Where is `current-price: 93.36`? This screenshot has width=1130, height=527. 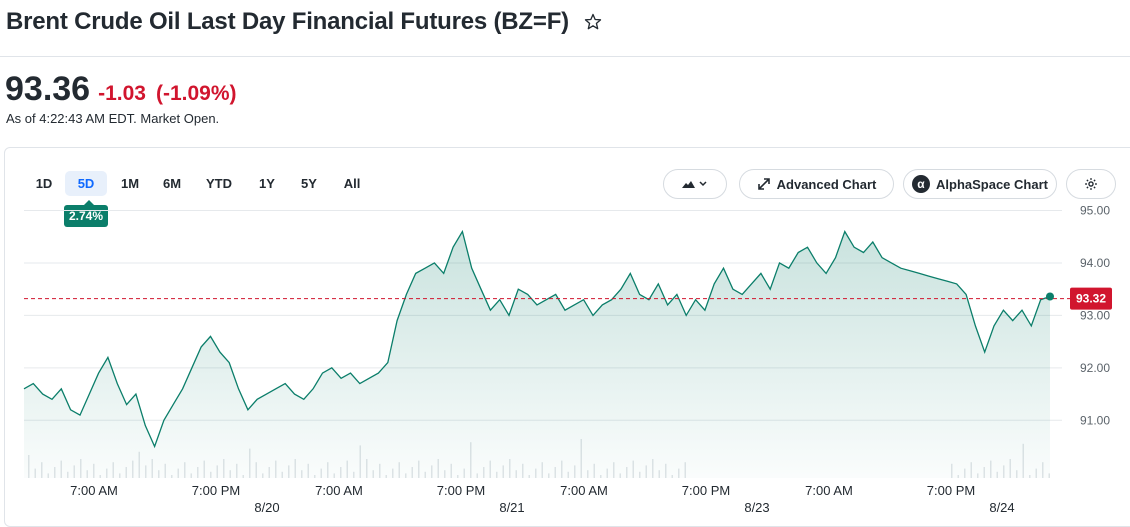
current-price: 93.36 is located at coordinates (48, 89).